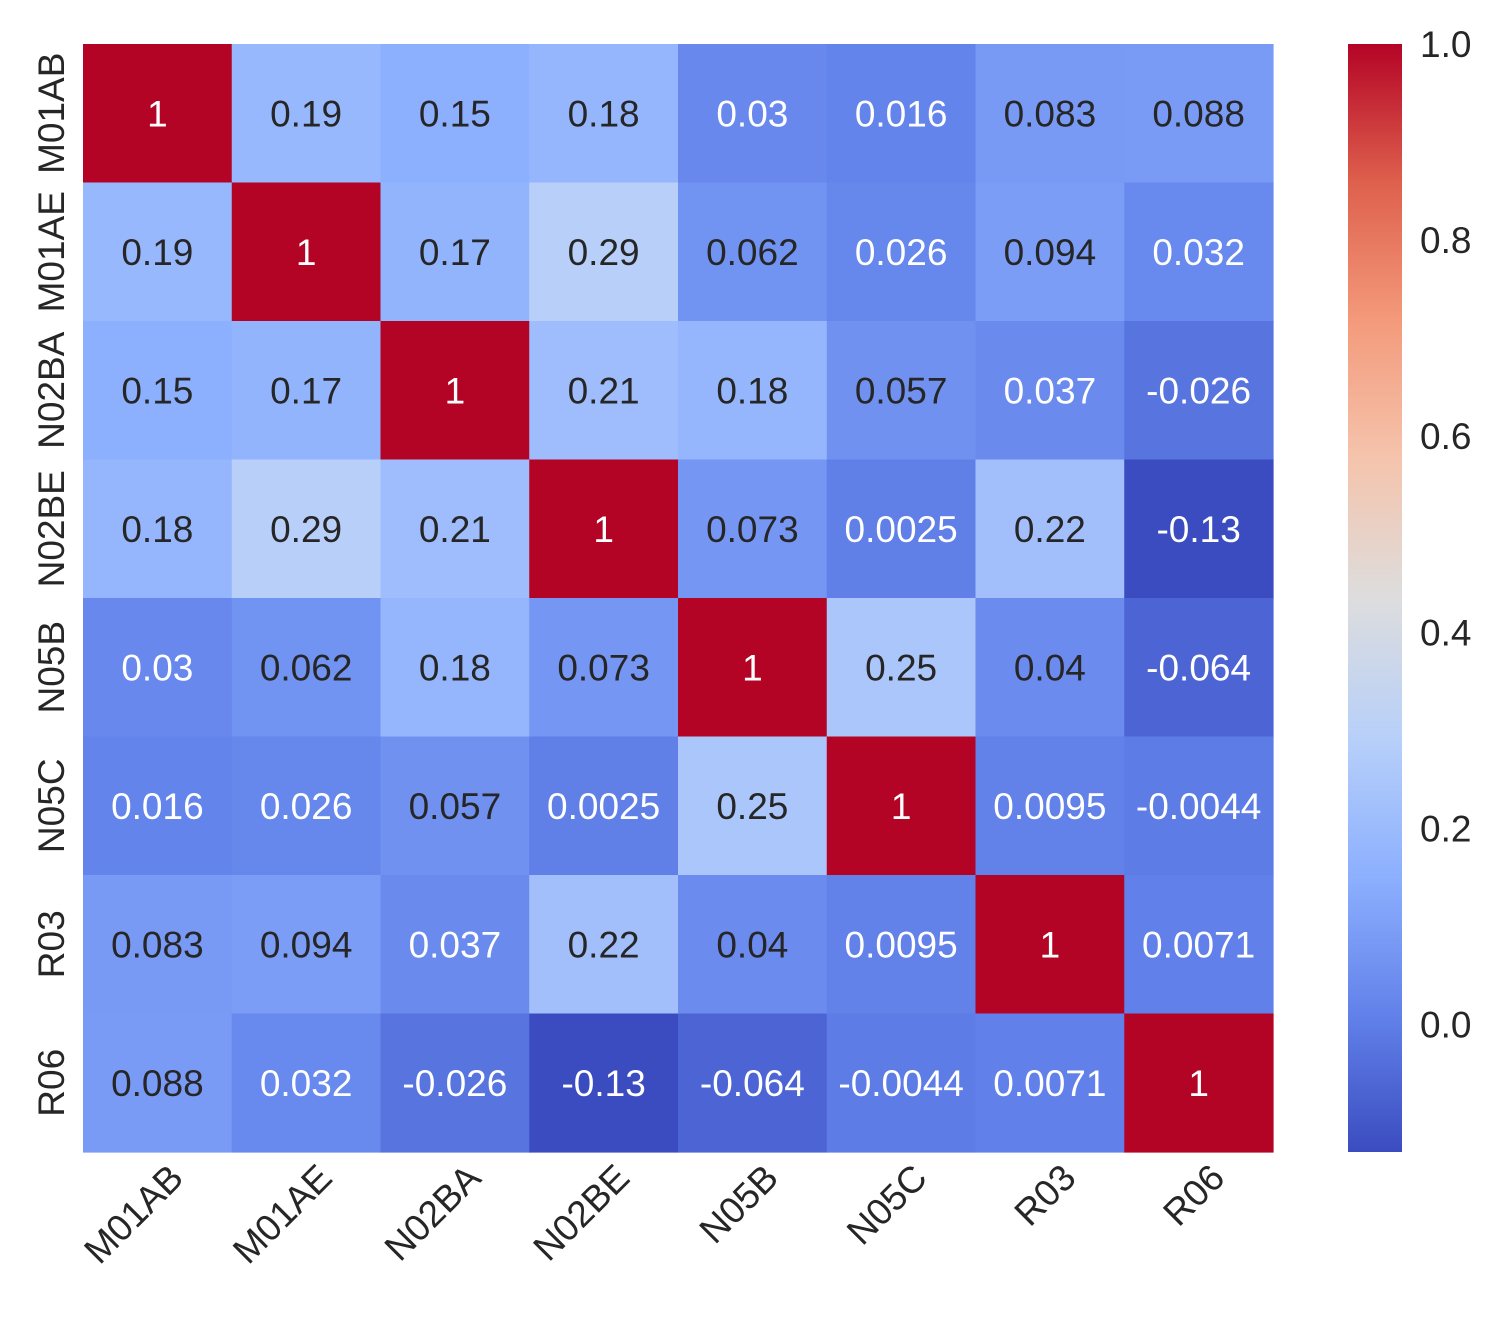  What do you see at coordinates (1045, 1195) in the screenshot?
I see `x-tick-label: R03` at bounding box center [1045, 1195].